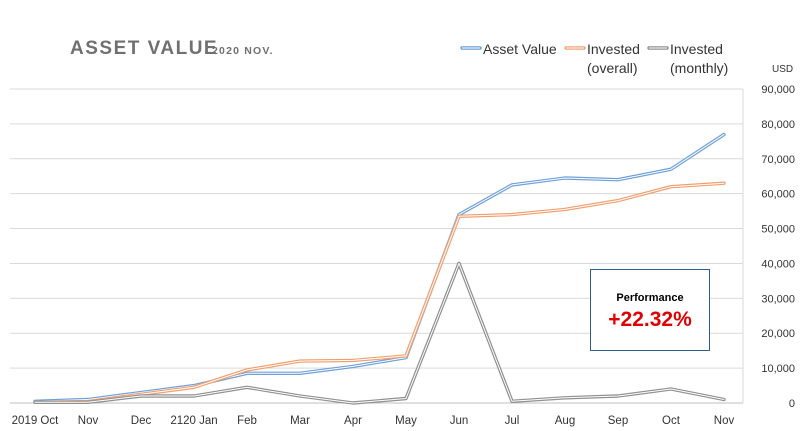  Describe the element at coordinates (243, 51) in the screenshot. I see `chart-subtitle: 2020 NOV.` at that location.